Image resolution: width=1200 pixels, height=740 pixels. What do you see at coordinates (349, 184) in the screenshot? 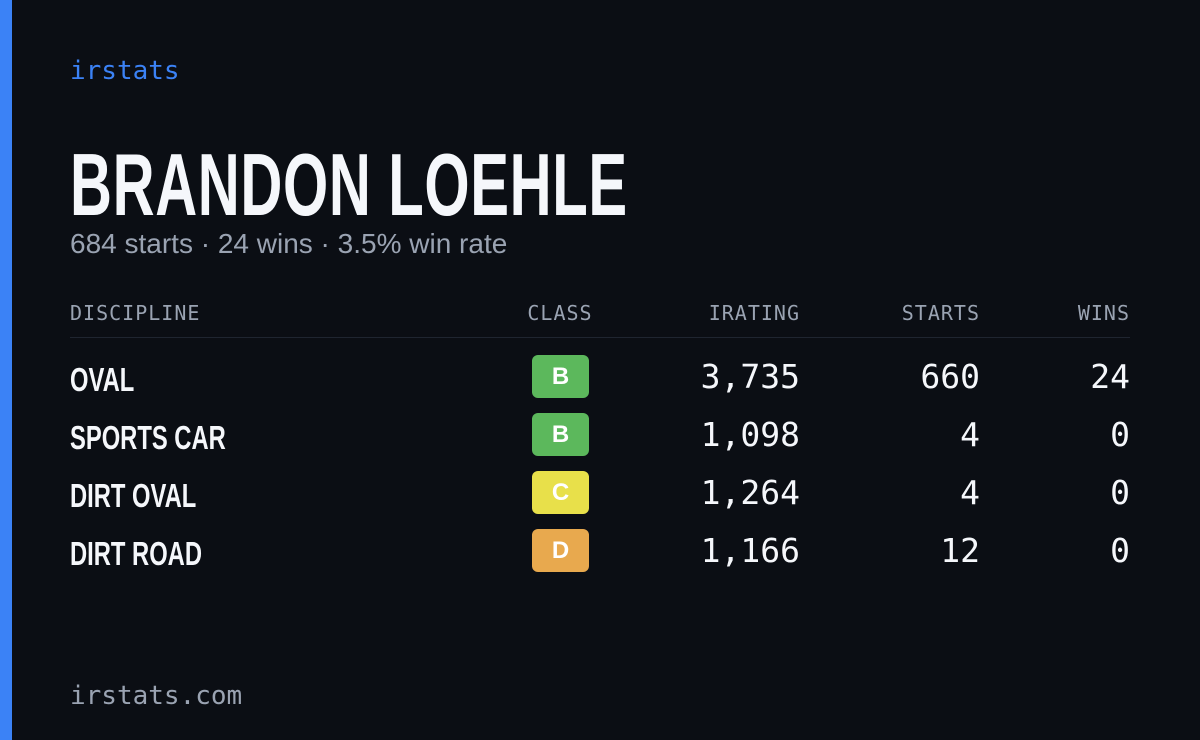
I see `title: BRANDON LOEHLE` at bounding box center [349, 184].